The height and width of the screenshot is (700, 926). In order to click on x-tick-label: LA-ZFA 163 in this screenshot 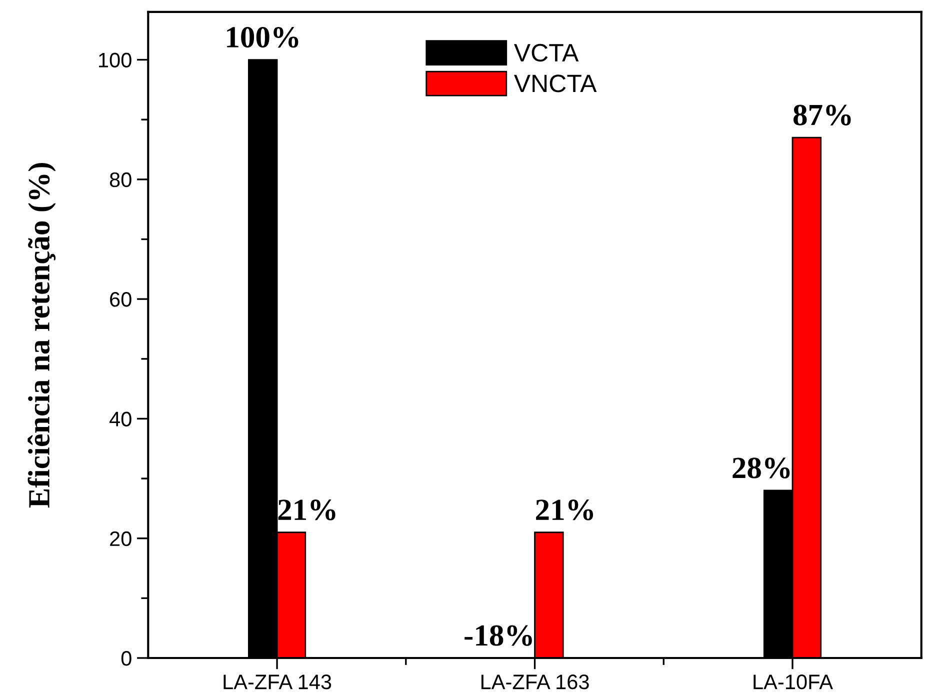, I will do `click(535, 682)`.